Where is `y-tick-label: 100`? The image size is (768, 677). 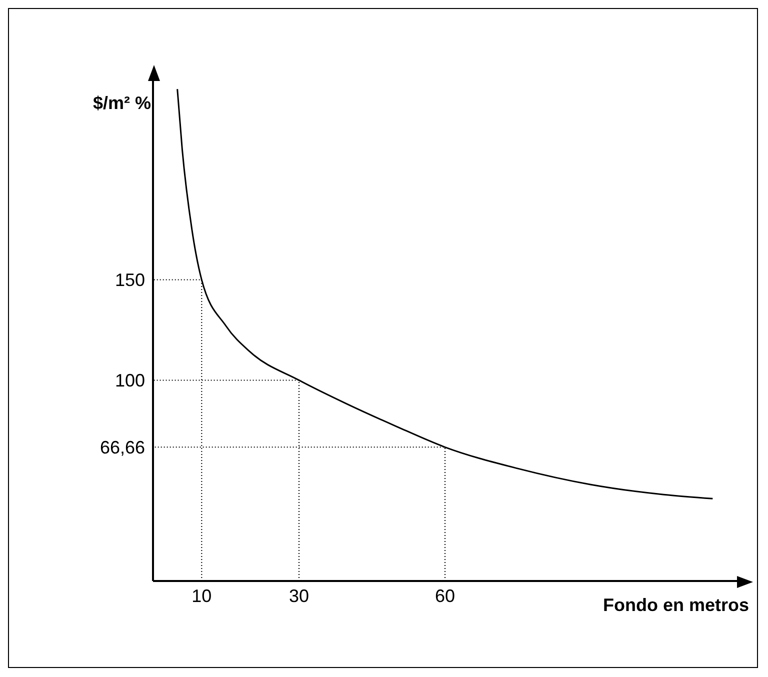
y-tick-label: 100 is located at coordinates (129, 380).